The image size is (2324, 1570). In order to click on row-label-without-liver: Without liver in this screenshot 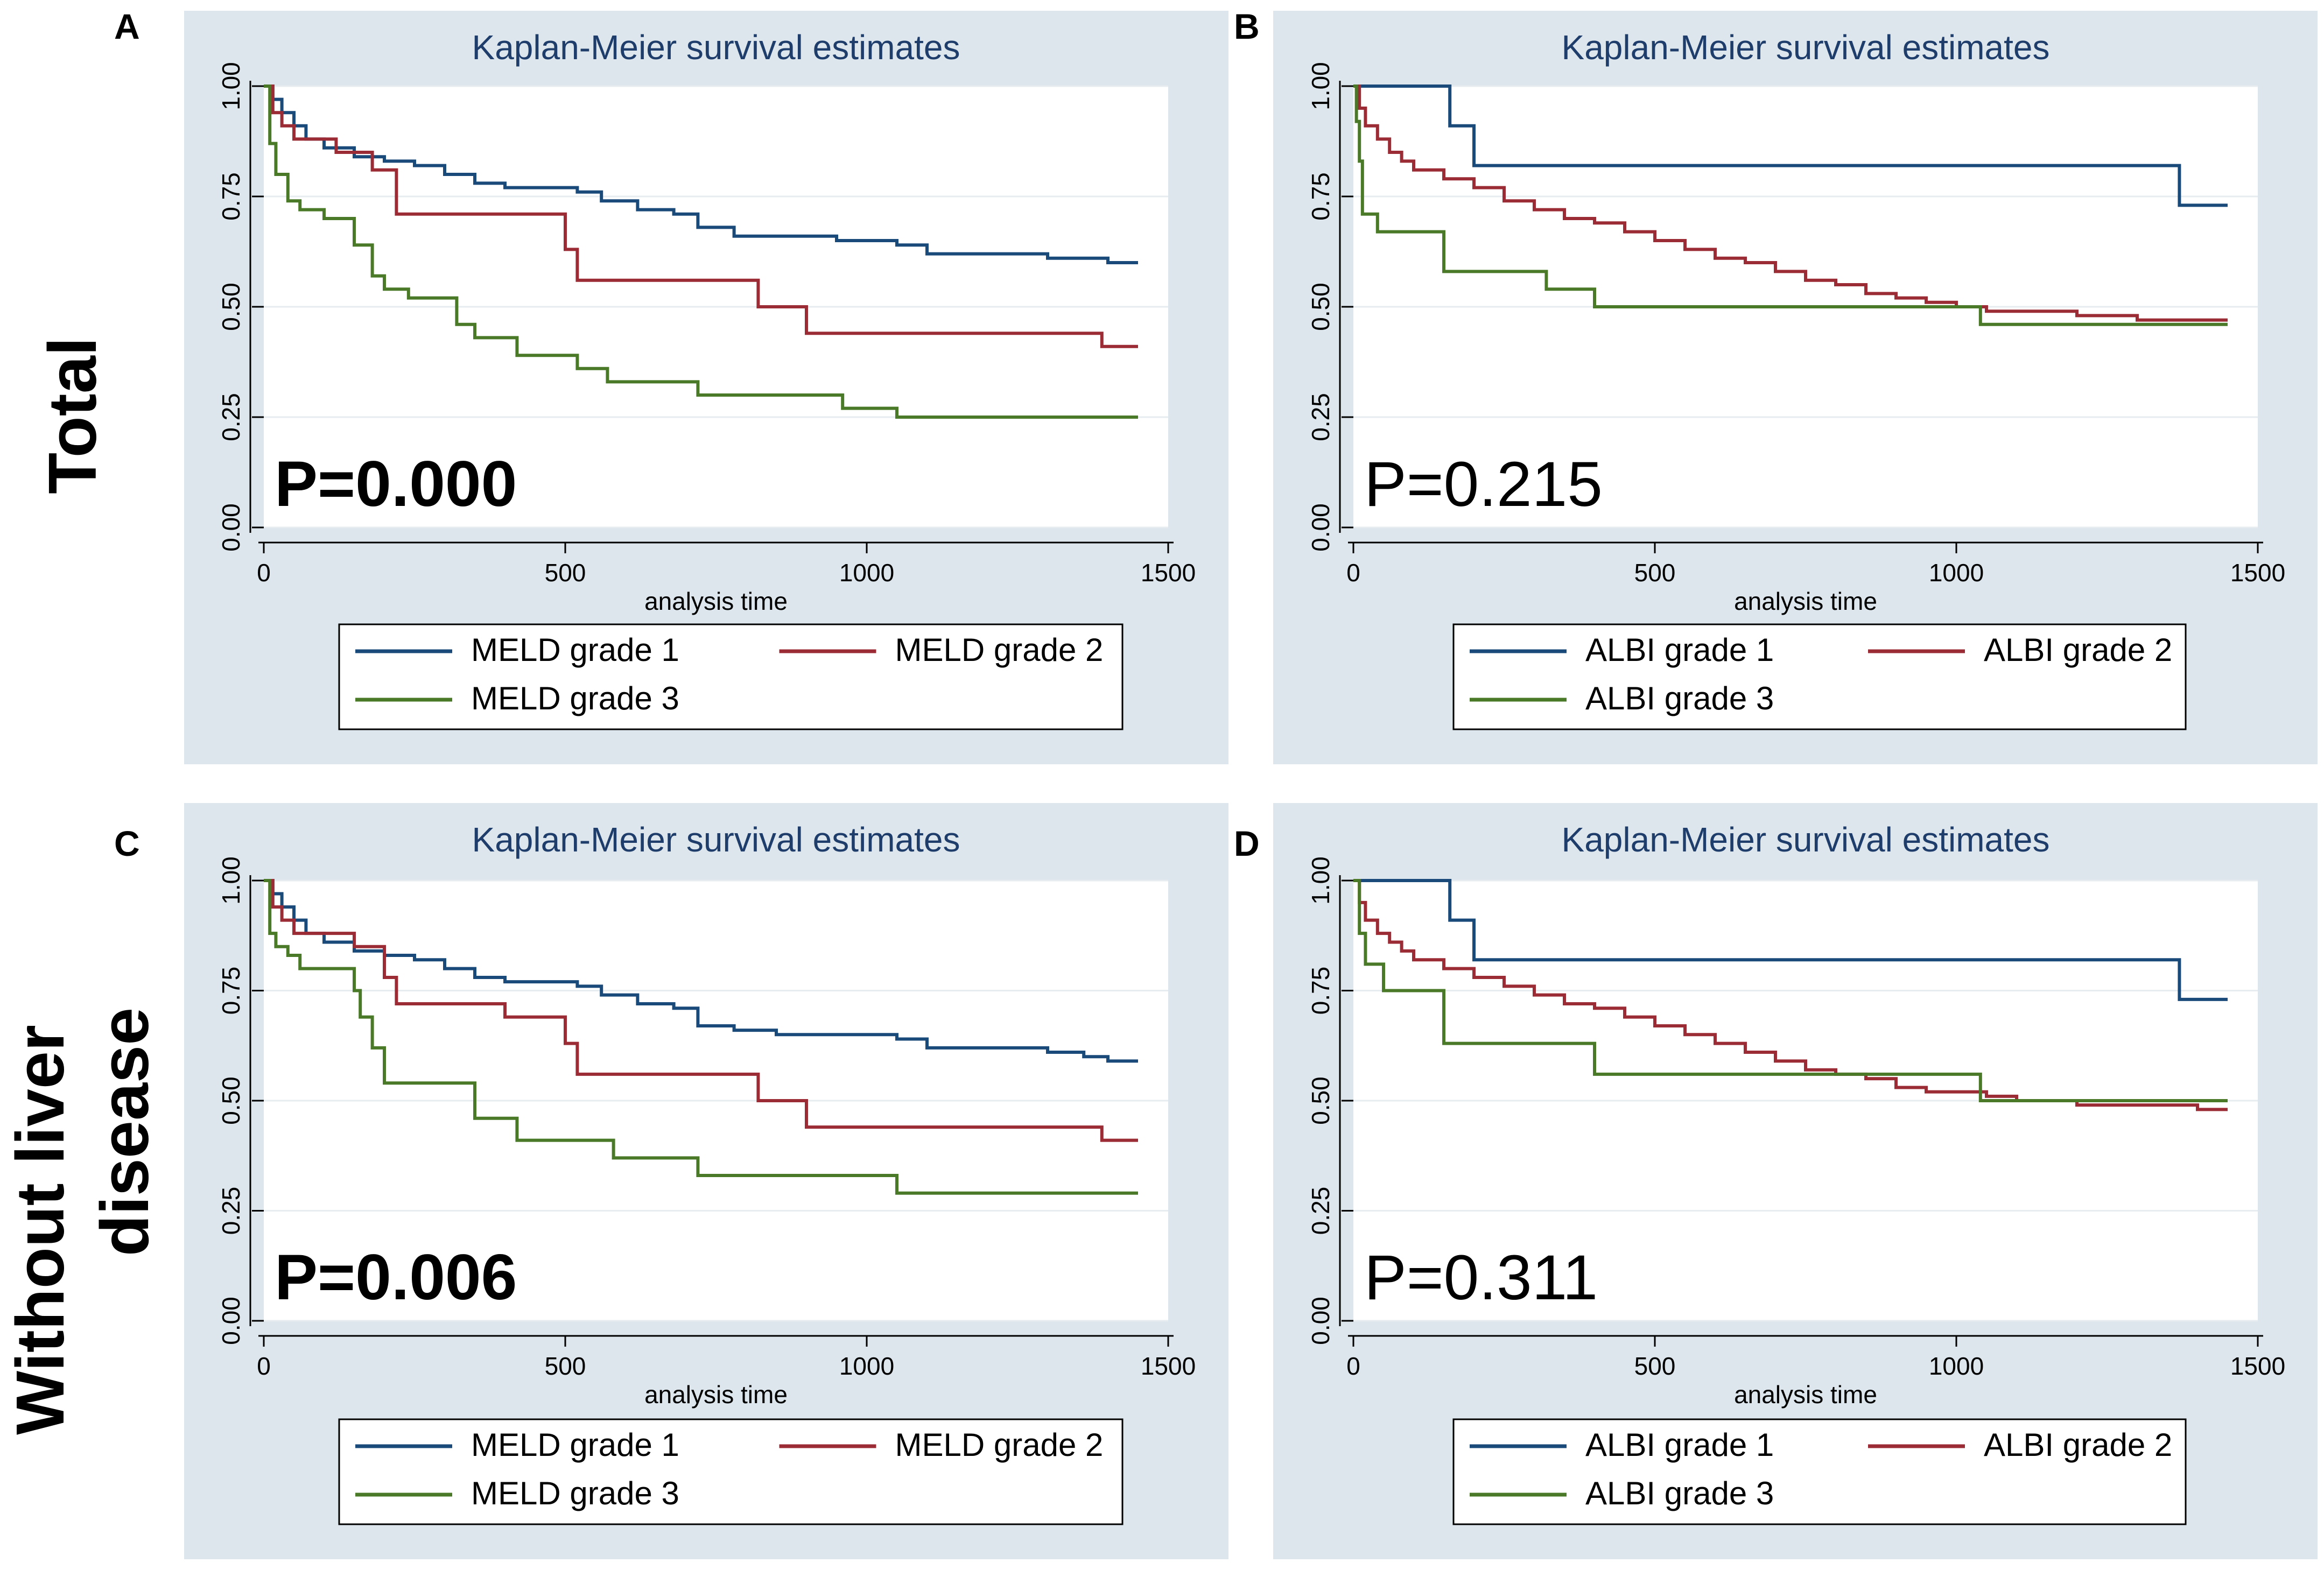, I will do `click(40, 1230)`.